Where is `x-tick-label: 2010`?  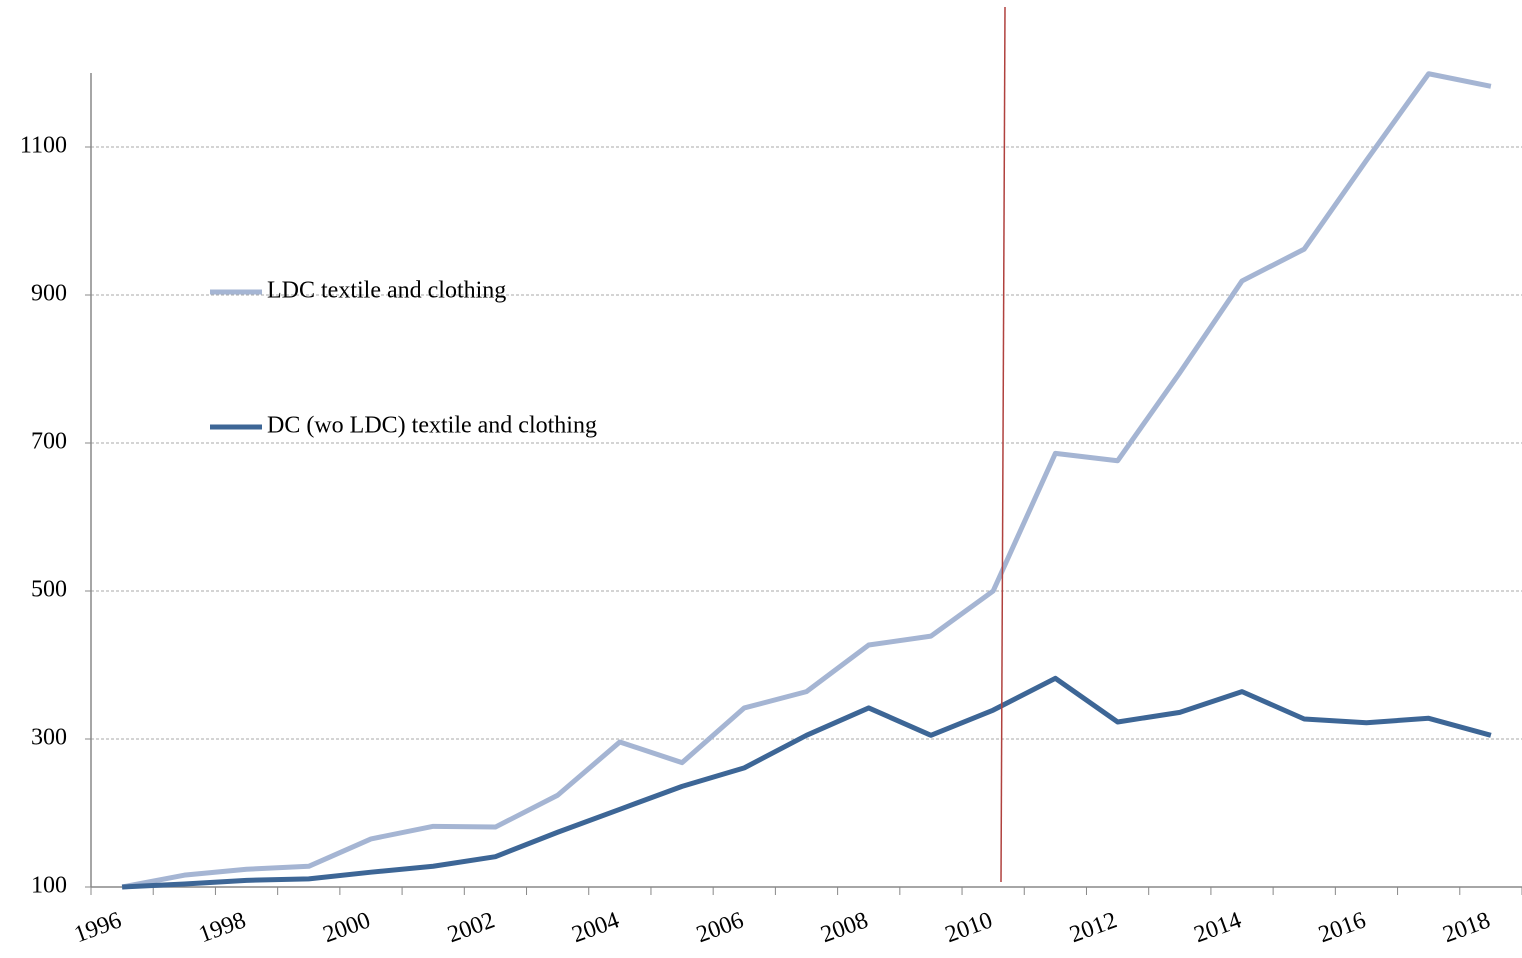
x-tick-label: 2010 is located at coordinates (969, 927).